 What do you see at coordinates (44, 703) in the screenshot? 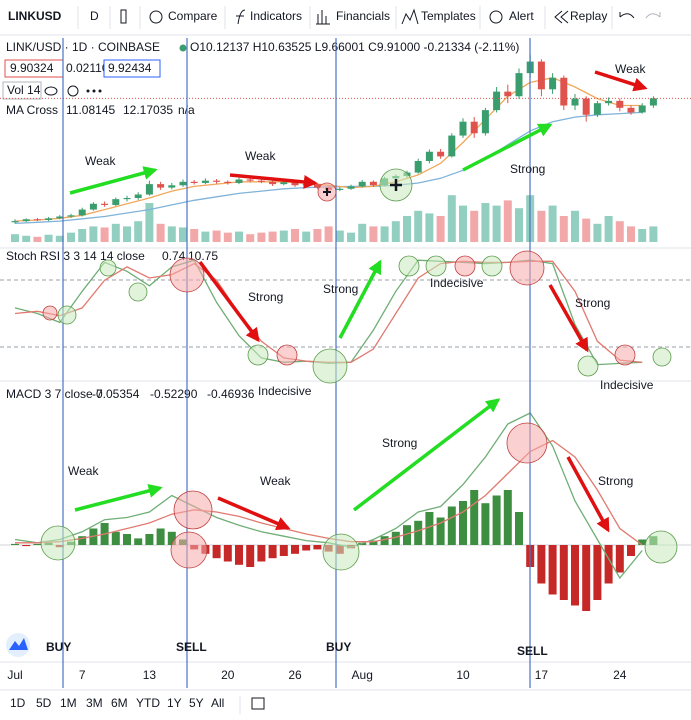
I see `range-button: 5D` at bounding box center [44, 703].